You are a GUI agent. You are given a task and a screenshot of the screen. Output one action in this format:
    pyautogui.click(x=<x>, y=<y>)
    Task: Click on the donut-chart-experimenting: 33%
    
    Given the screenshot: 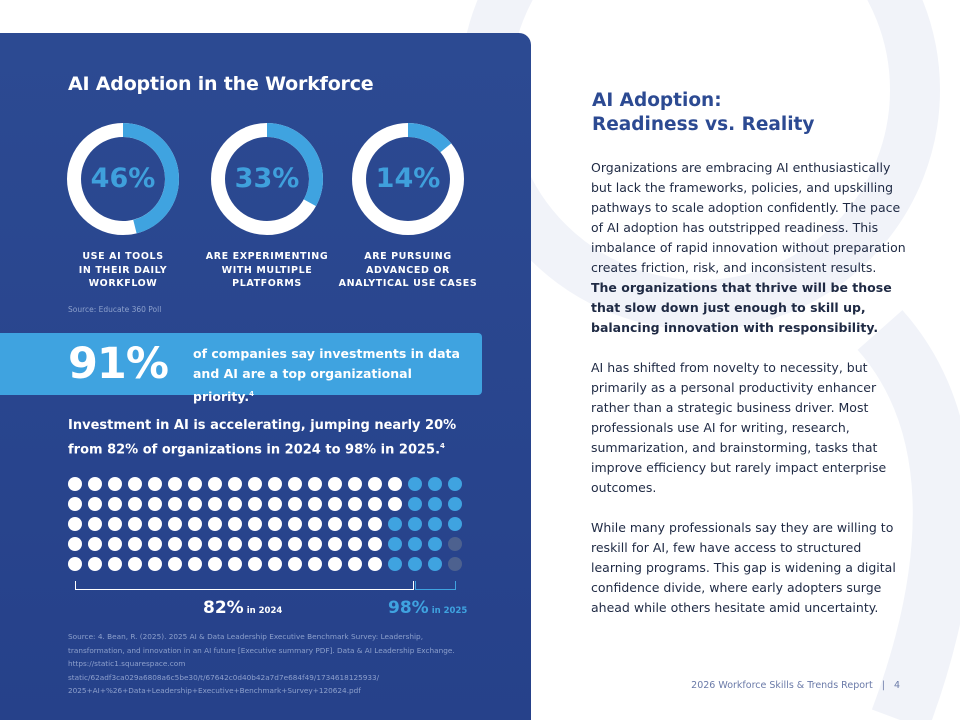 What is the action you would take?
    pyautogui.click(x=267, y=179)
    